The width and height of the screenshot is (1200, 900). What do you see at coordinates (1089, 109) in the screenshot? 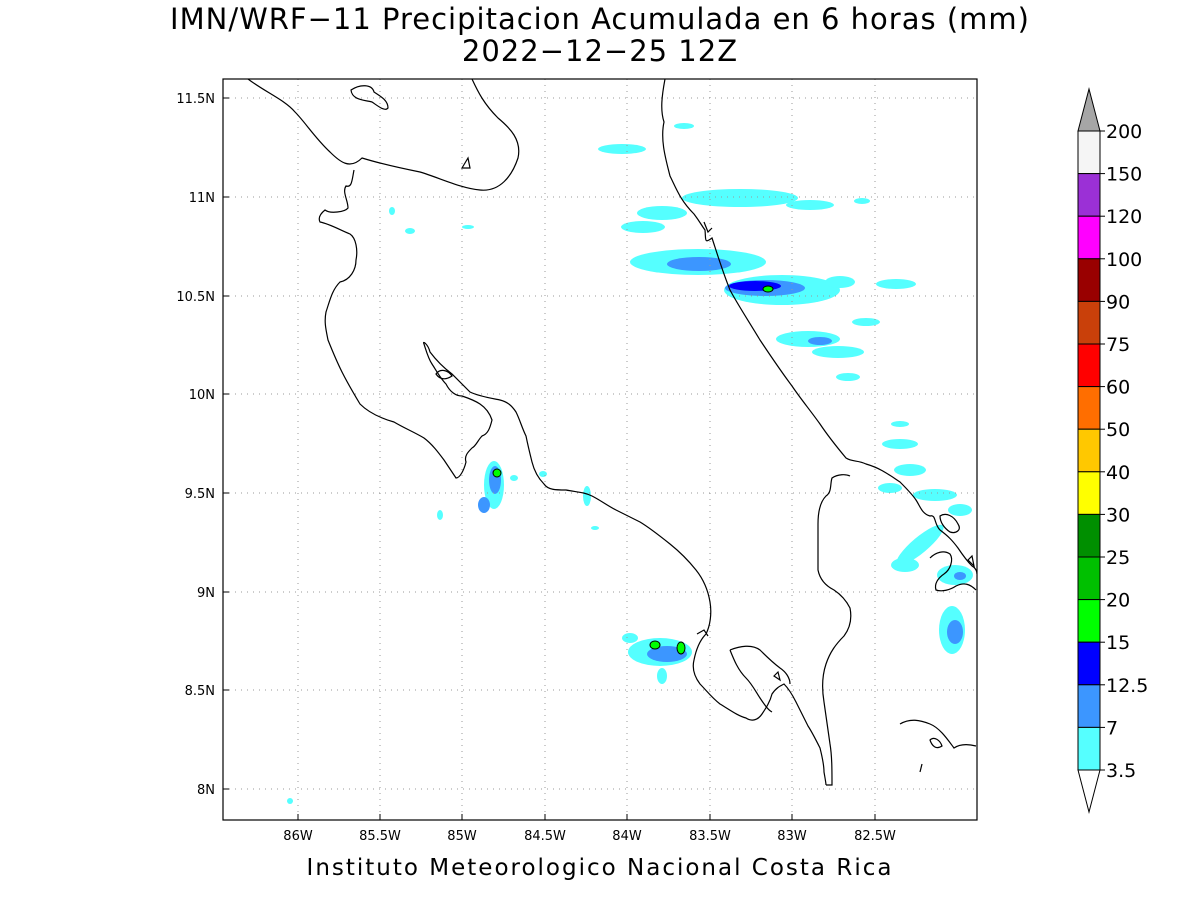
I see `colorbar-over-triangle` at bounding box center [1089, 109].